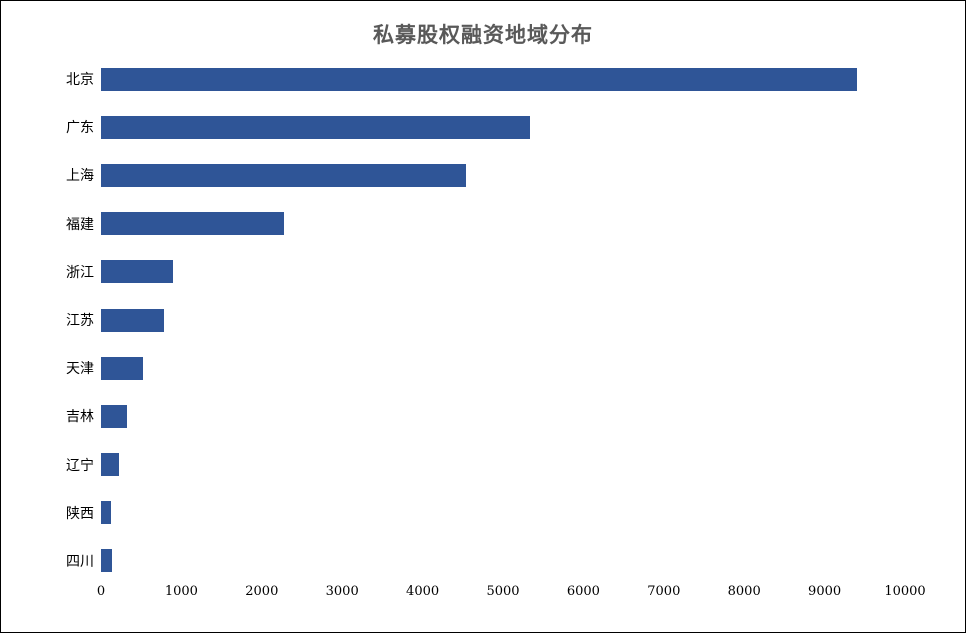 This screenshot has height=633, width=966. I want to click on category-label: 福建, so click(80, 224).